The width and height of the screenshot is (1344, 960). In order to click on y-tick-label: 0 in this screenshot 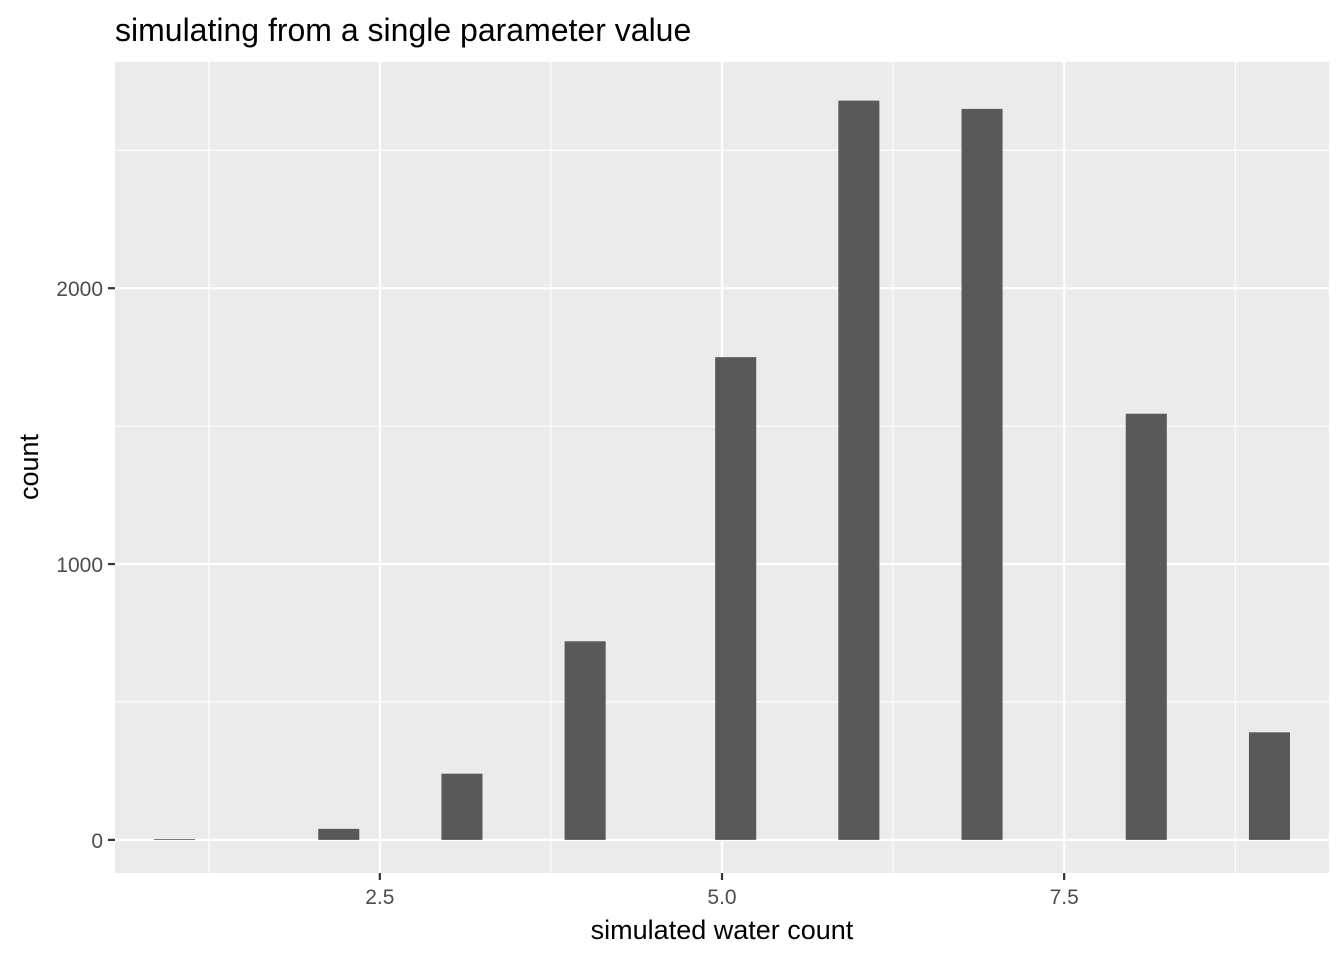, I will do `click(97, 841)`.